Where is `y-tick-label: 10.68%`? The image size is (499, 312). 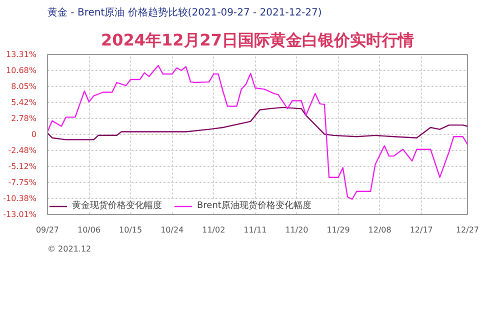 y-tick-label: 10.68% is located at coordinates (21, 70).